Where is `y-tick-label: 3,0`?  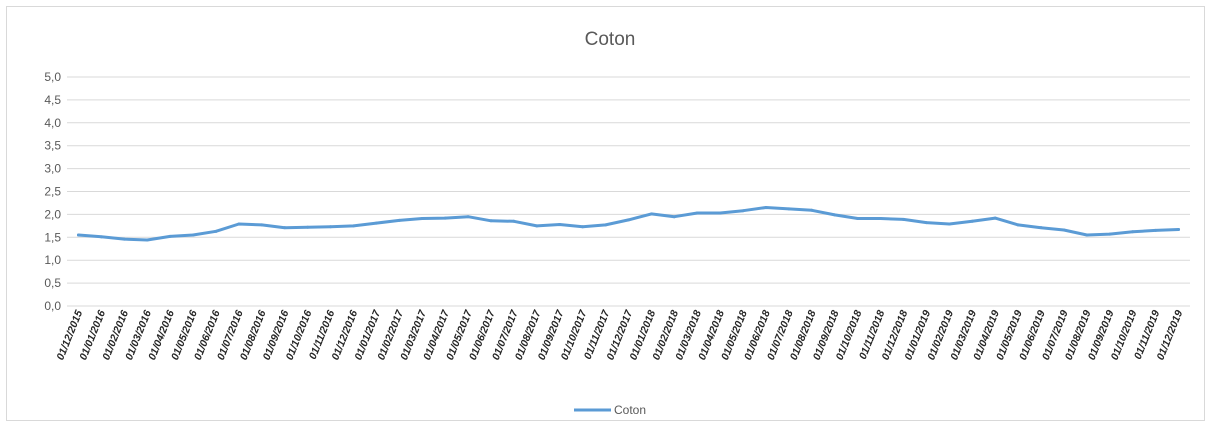
y-tick-label: 3,0 is located at coordinates (52, 169).